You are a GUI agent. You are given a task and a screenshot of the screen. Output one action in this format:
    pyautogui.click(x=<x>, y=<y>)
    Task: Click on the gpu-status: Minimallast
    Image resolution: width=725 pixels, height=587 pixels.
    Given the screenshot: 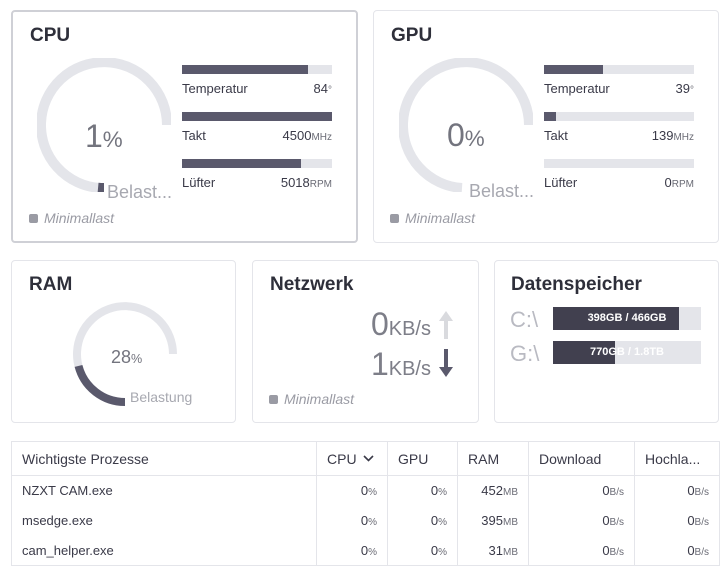 What is the action you would take?
    pyautogui.click(x=432, y=218)
    